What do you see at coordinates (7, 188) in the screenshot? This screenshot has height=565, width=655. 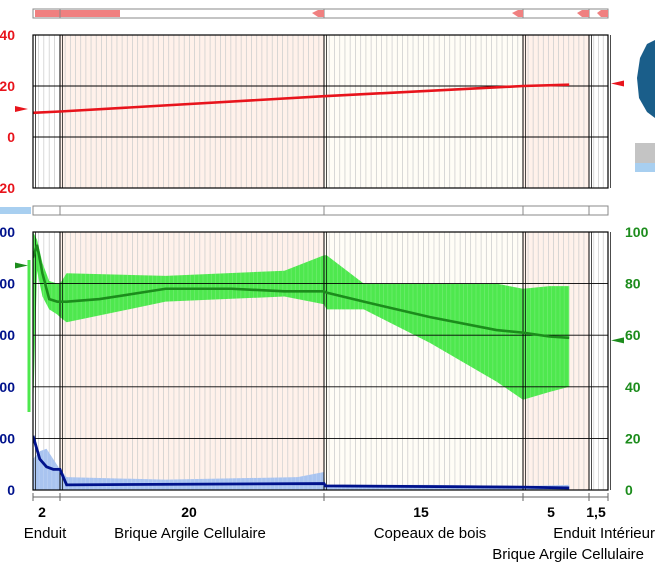 I see `temp-tick-label: -20` at bounding box center [7, 188].